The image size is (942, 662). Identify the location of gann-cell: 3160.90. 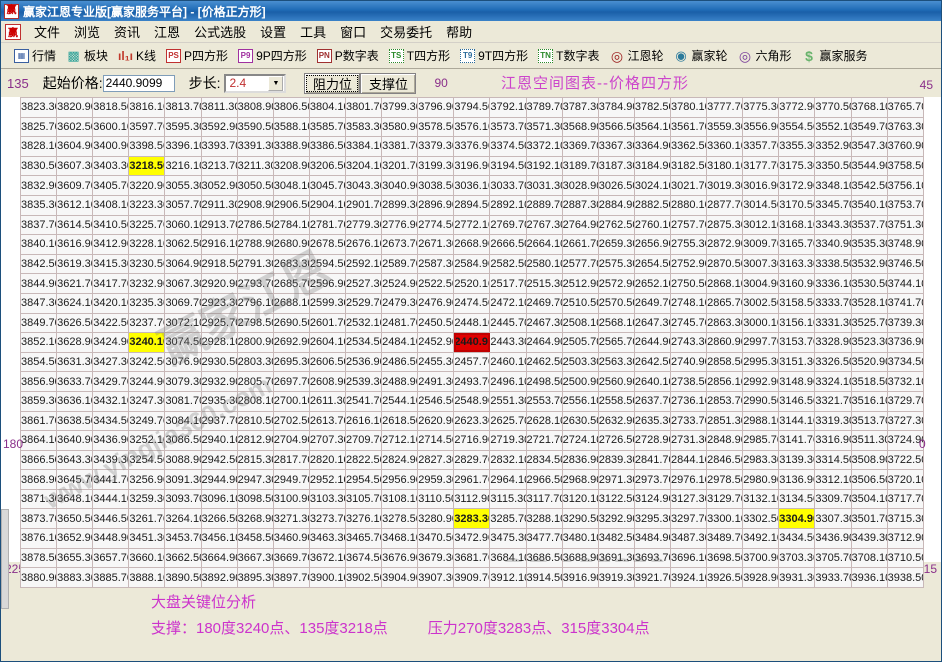
(797, 283).